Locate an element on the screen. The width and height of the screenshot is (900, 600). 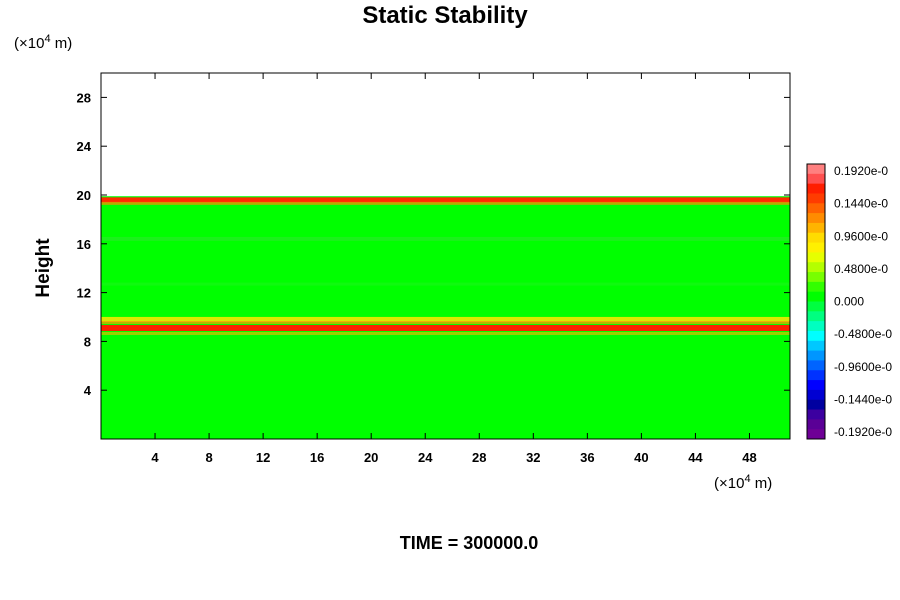
y-tick-label: 12 is located at coordinates (84, 293).